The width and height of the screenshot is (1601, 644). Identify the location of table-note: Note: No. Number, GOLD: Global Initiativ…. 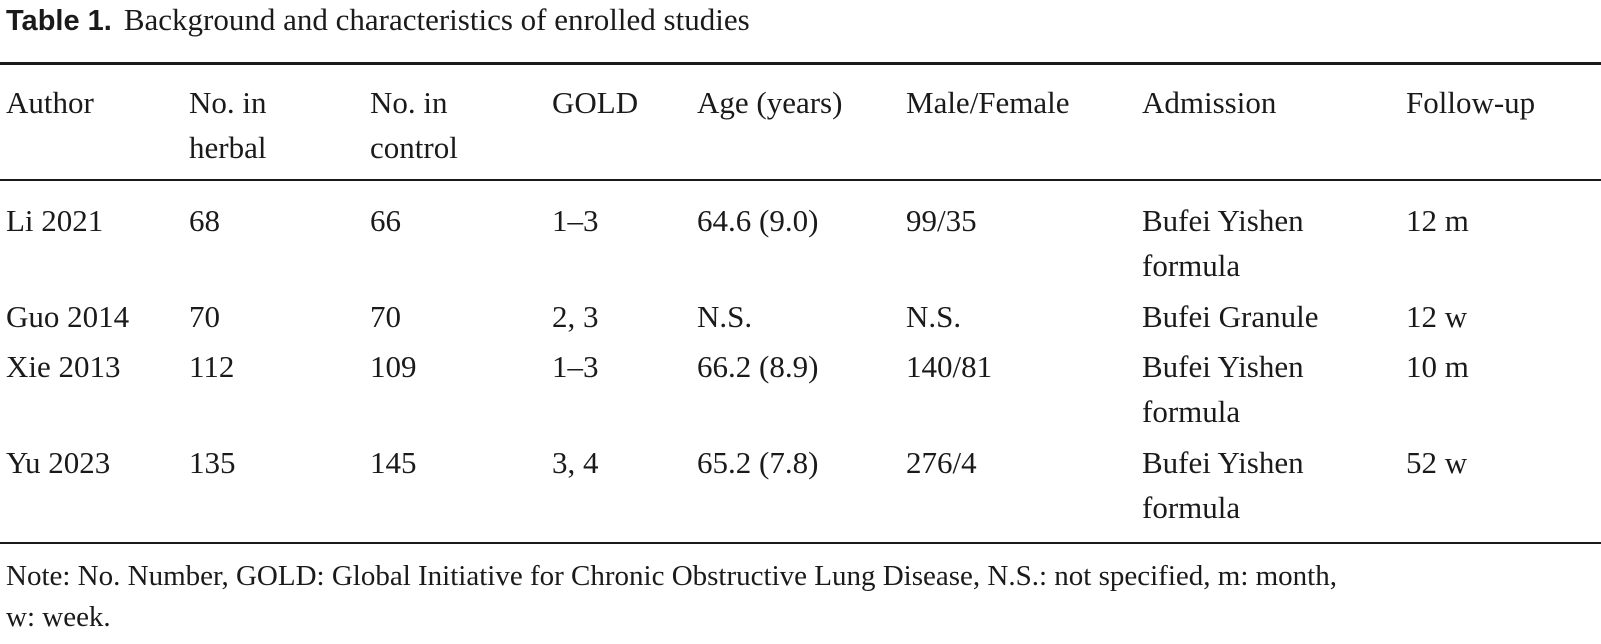
(801, 597).